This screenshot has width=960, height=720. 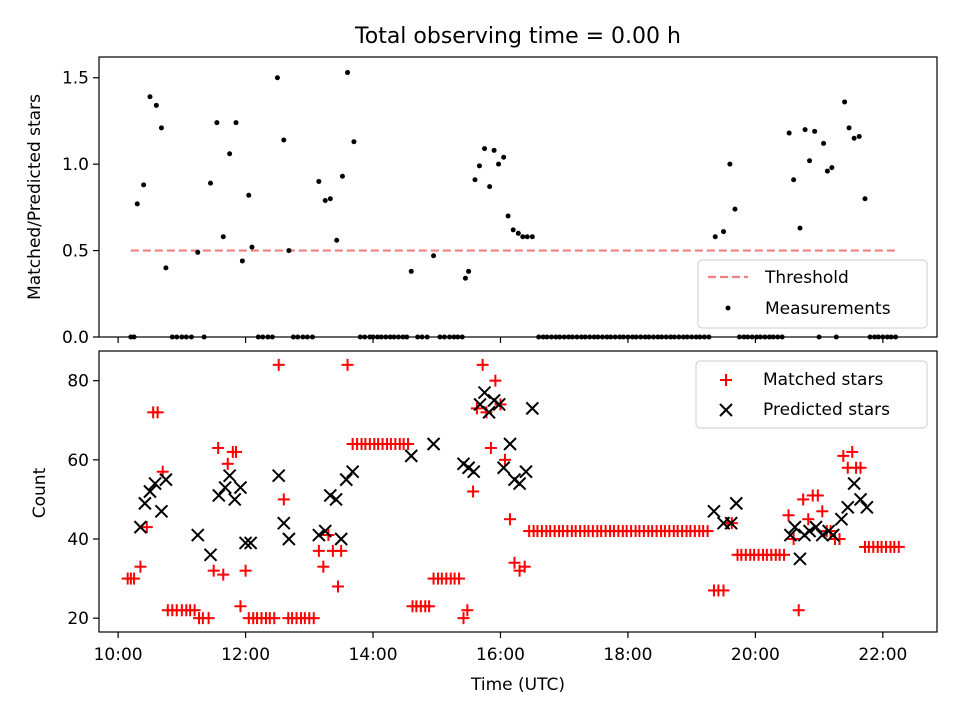 What do you see at coordinates (823, 380) in the screenshot?
I see `matched-legend-label: Matched stars` at bounding box center [823, 380].